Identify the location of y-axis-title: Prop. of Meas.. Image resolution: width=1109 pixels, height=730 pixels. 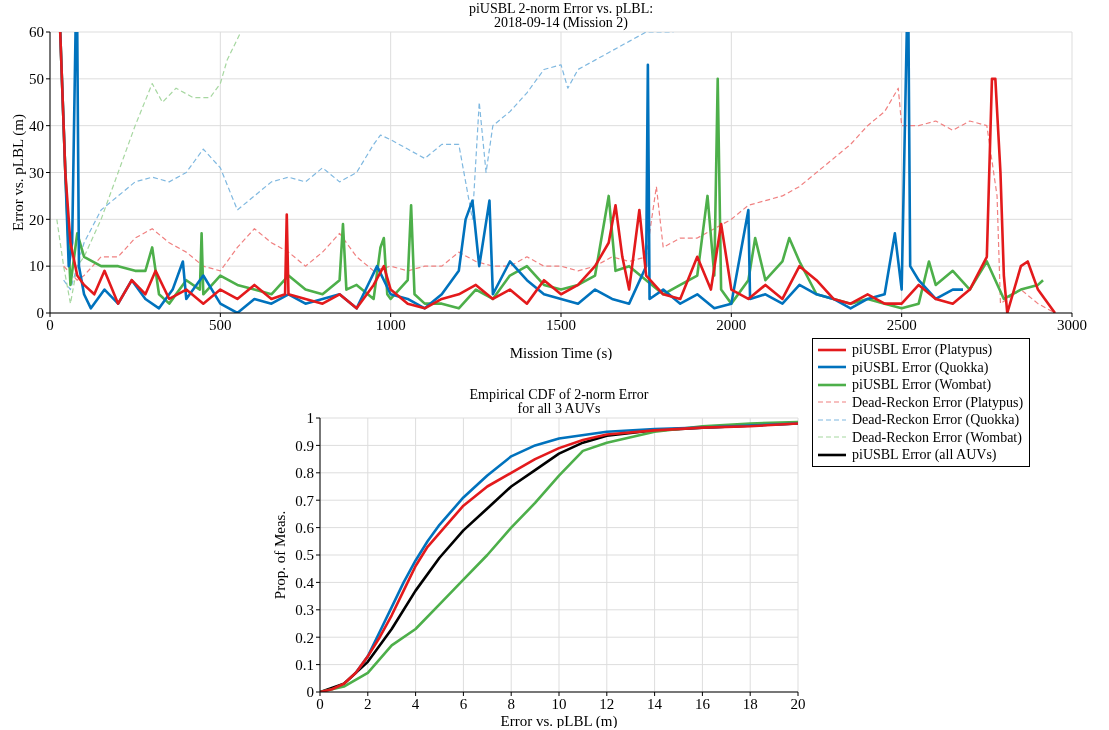
(280, 555).